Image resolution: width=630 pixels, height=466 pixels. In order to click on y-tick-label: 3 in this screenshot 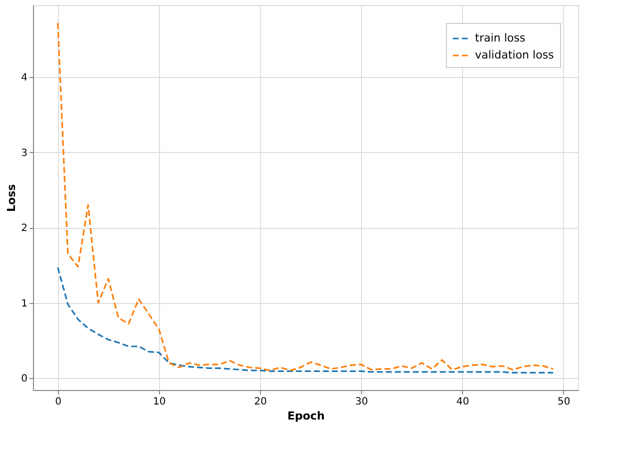, I will do `click(24, 153)`.